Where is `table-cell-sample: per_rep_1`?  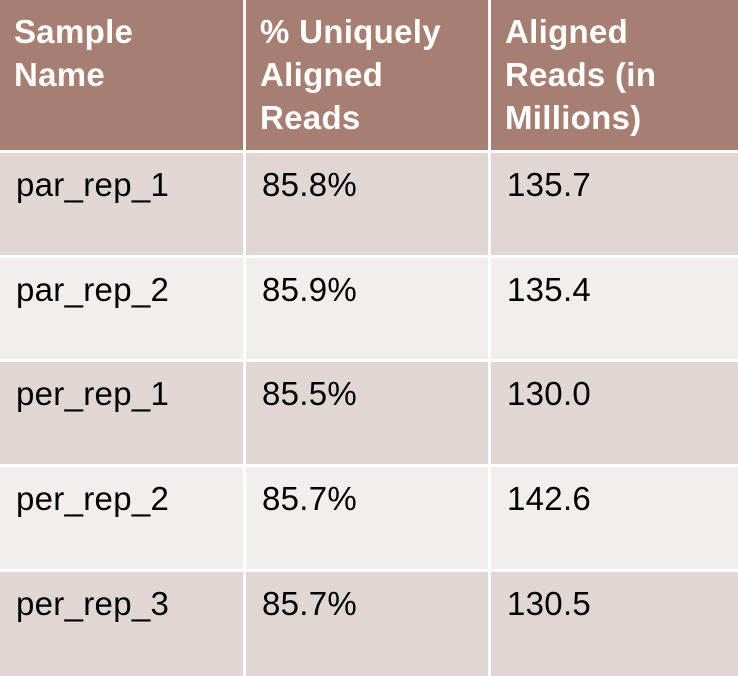 table-cell-sample: per_rep_1 is located at coordinates (123, 414).